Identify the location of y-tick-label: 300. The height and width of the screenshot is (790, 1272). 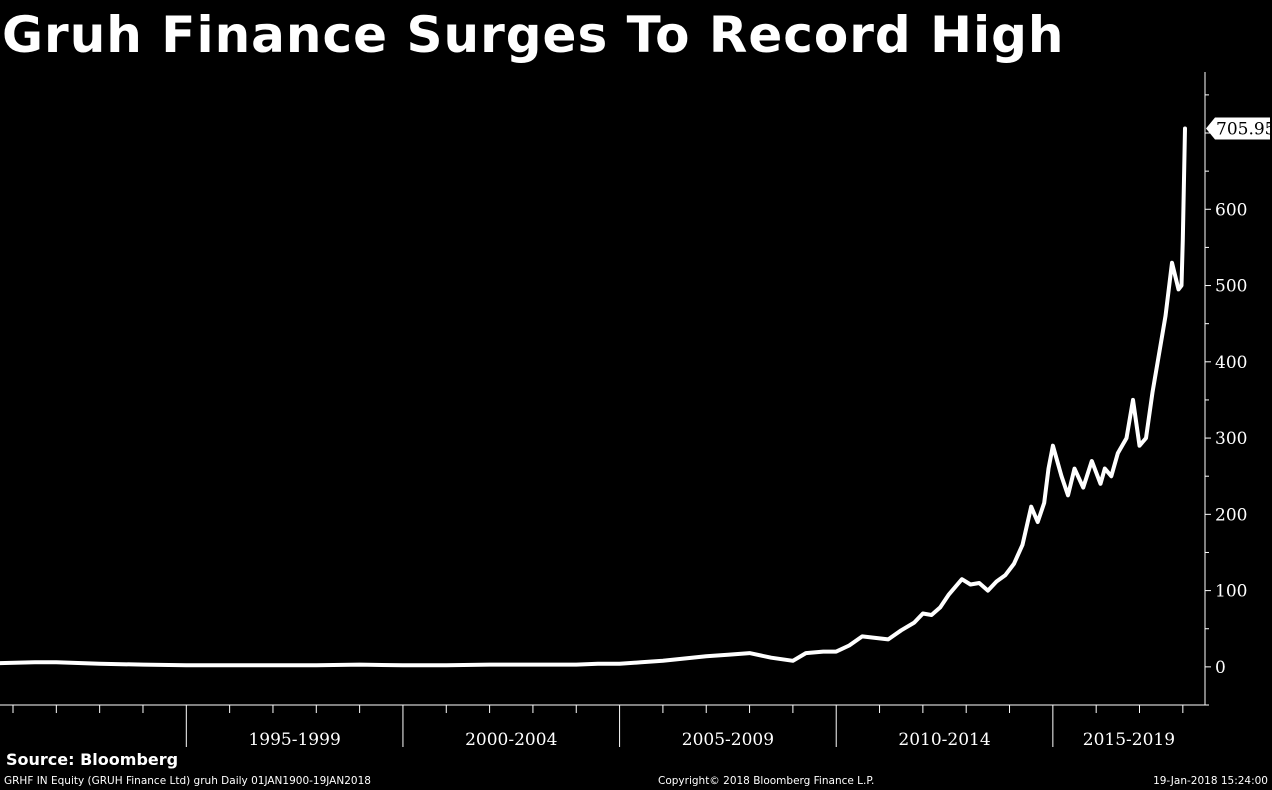
(1231, 439).